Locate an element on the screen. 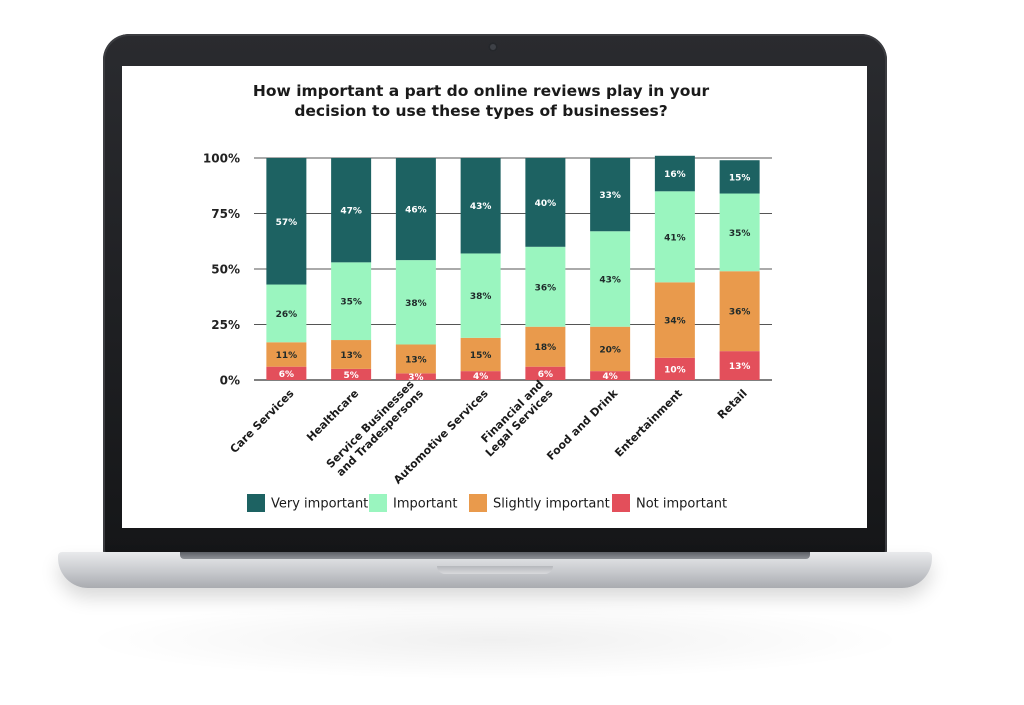 The height and width of the screenshot is (705, 1024). bar-data-label: 10% is located at coordinates (675, 370).